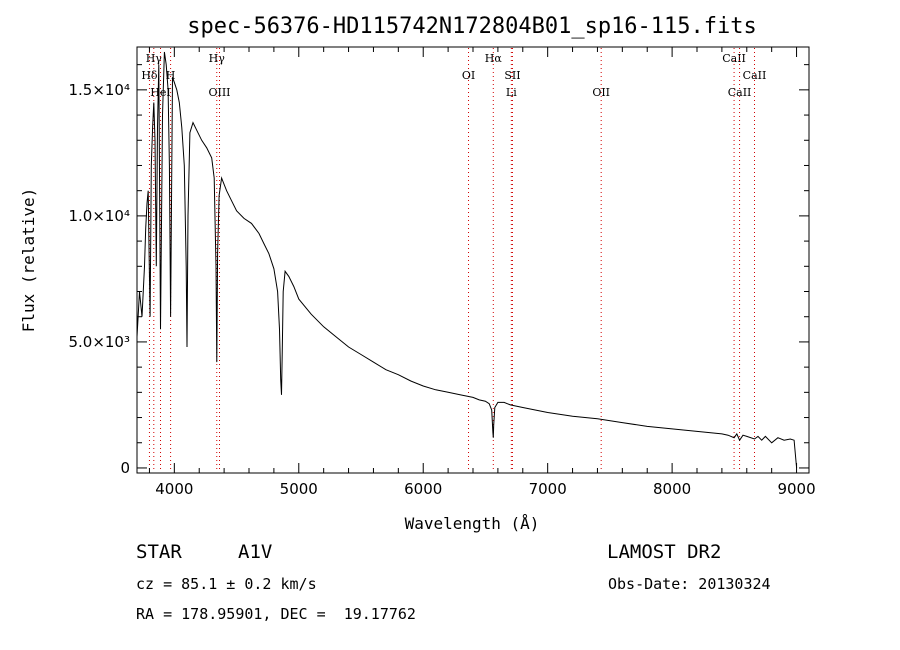 The width and height of the screenshot is (900, 650). Describe the element at coordinates (28, 260) in the screenshot. I see `y-axis-label: Flux (relative)` at that location.